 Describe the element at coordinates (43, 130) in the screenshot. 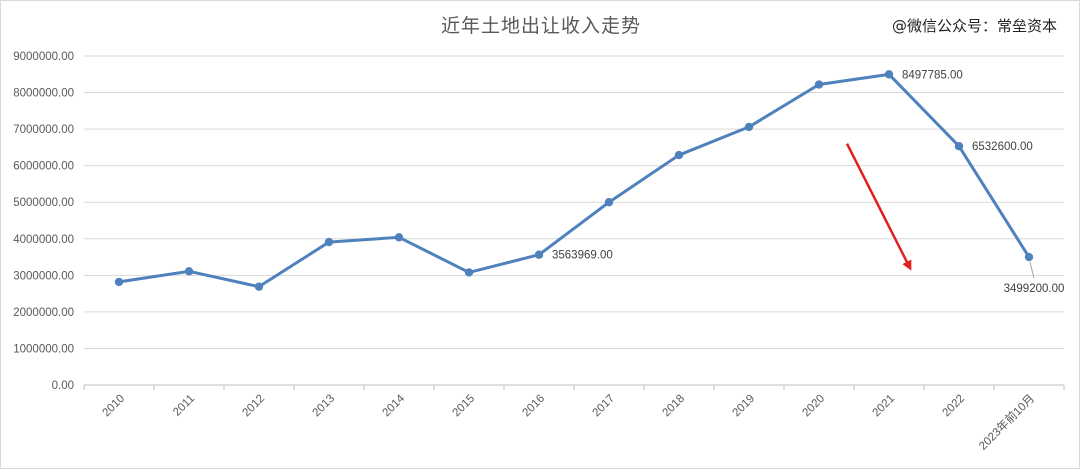

I see `y-tick-label: 7000000.00` at that location.